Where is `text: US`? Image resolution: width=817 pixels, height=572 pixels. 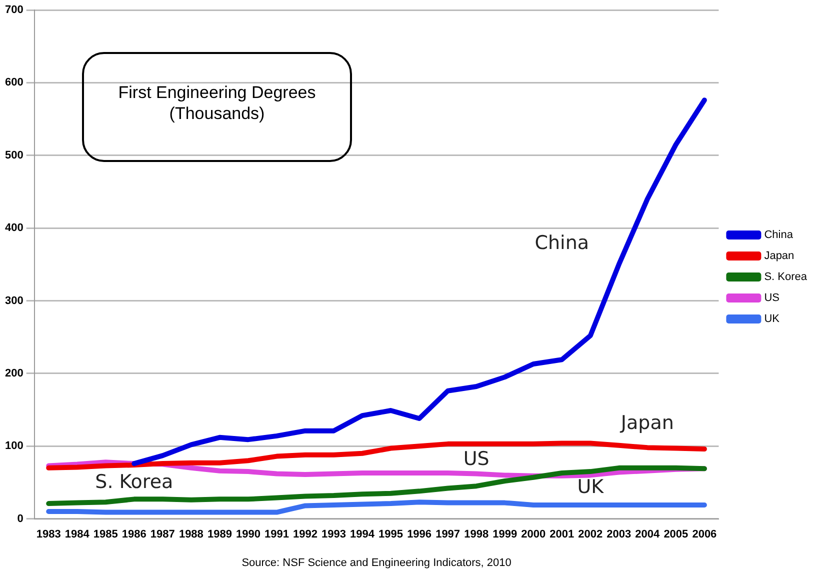 text: US is located at coordinates (476, 459).